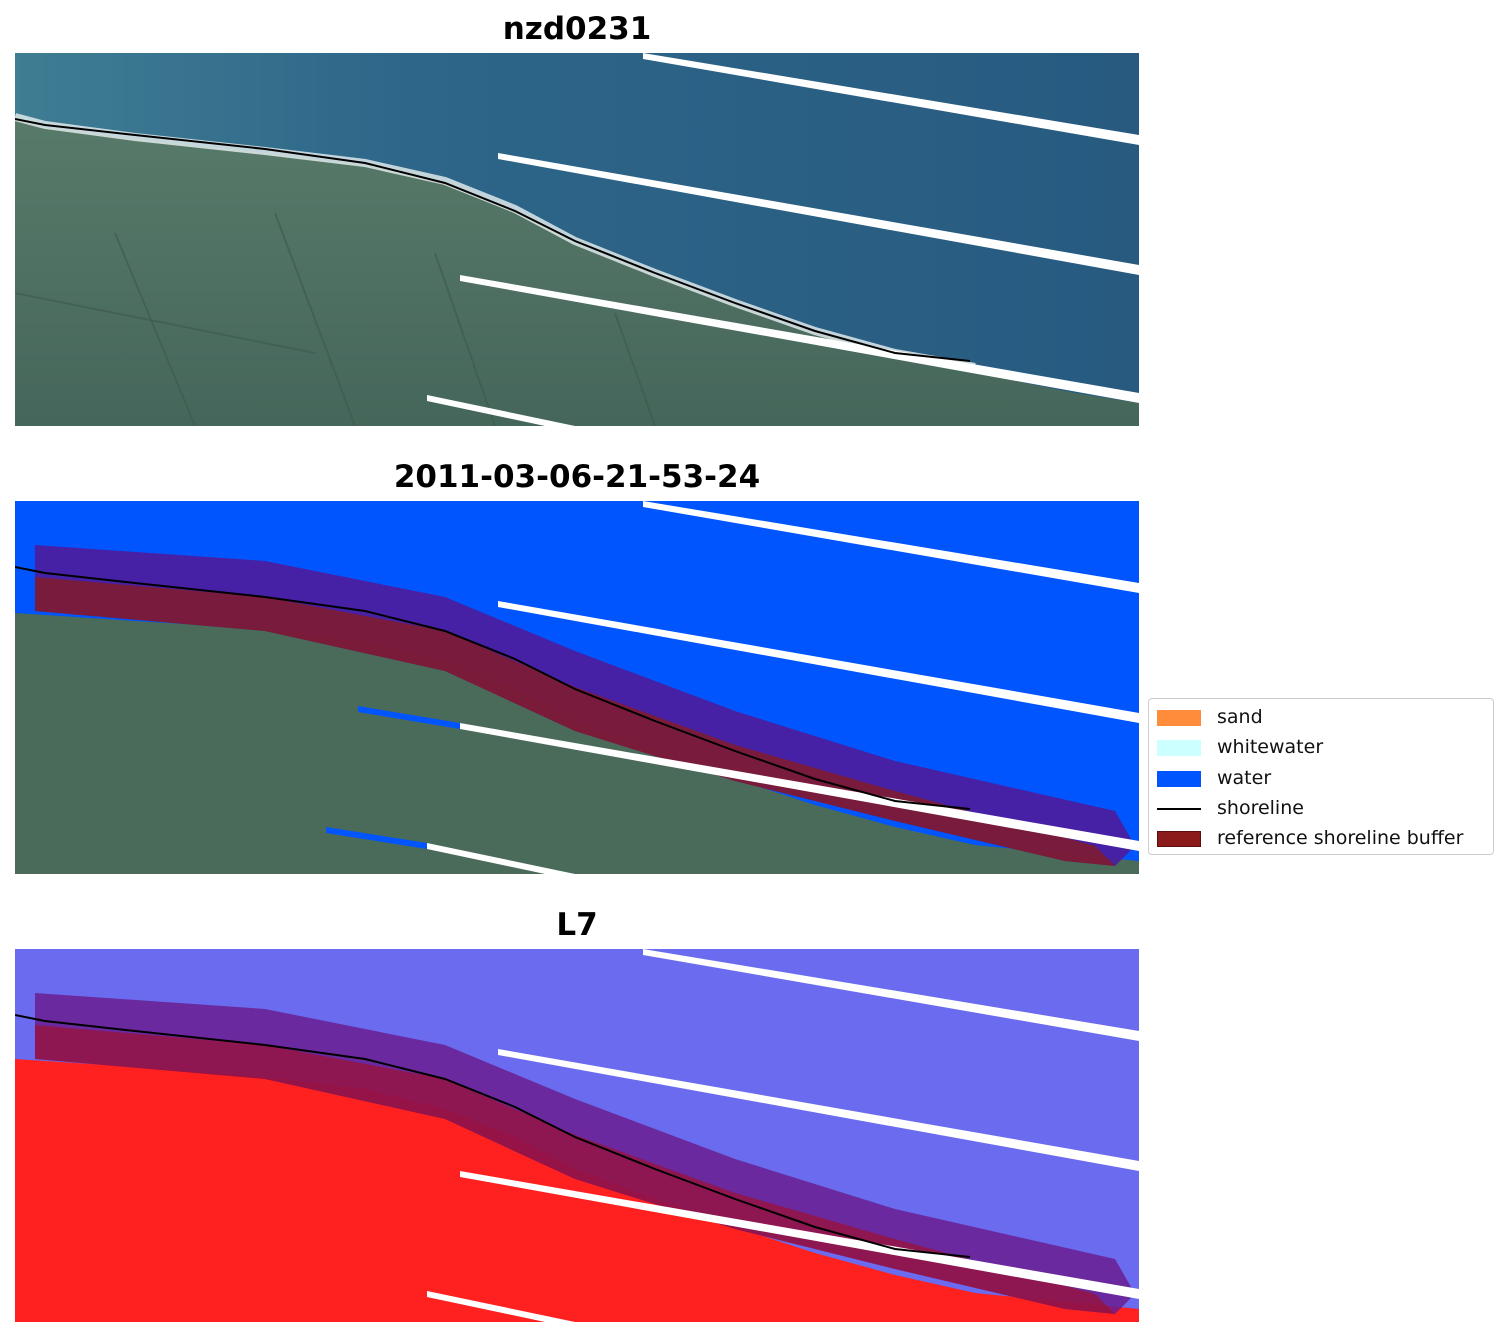 The height and width of the screenshot is (1337, 1510). I want to click on buffer-swatch, so click(1179, 839).